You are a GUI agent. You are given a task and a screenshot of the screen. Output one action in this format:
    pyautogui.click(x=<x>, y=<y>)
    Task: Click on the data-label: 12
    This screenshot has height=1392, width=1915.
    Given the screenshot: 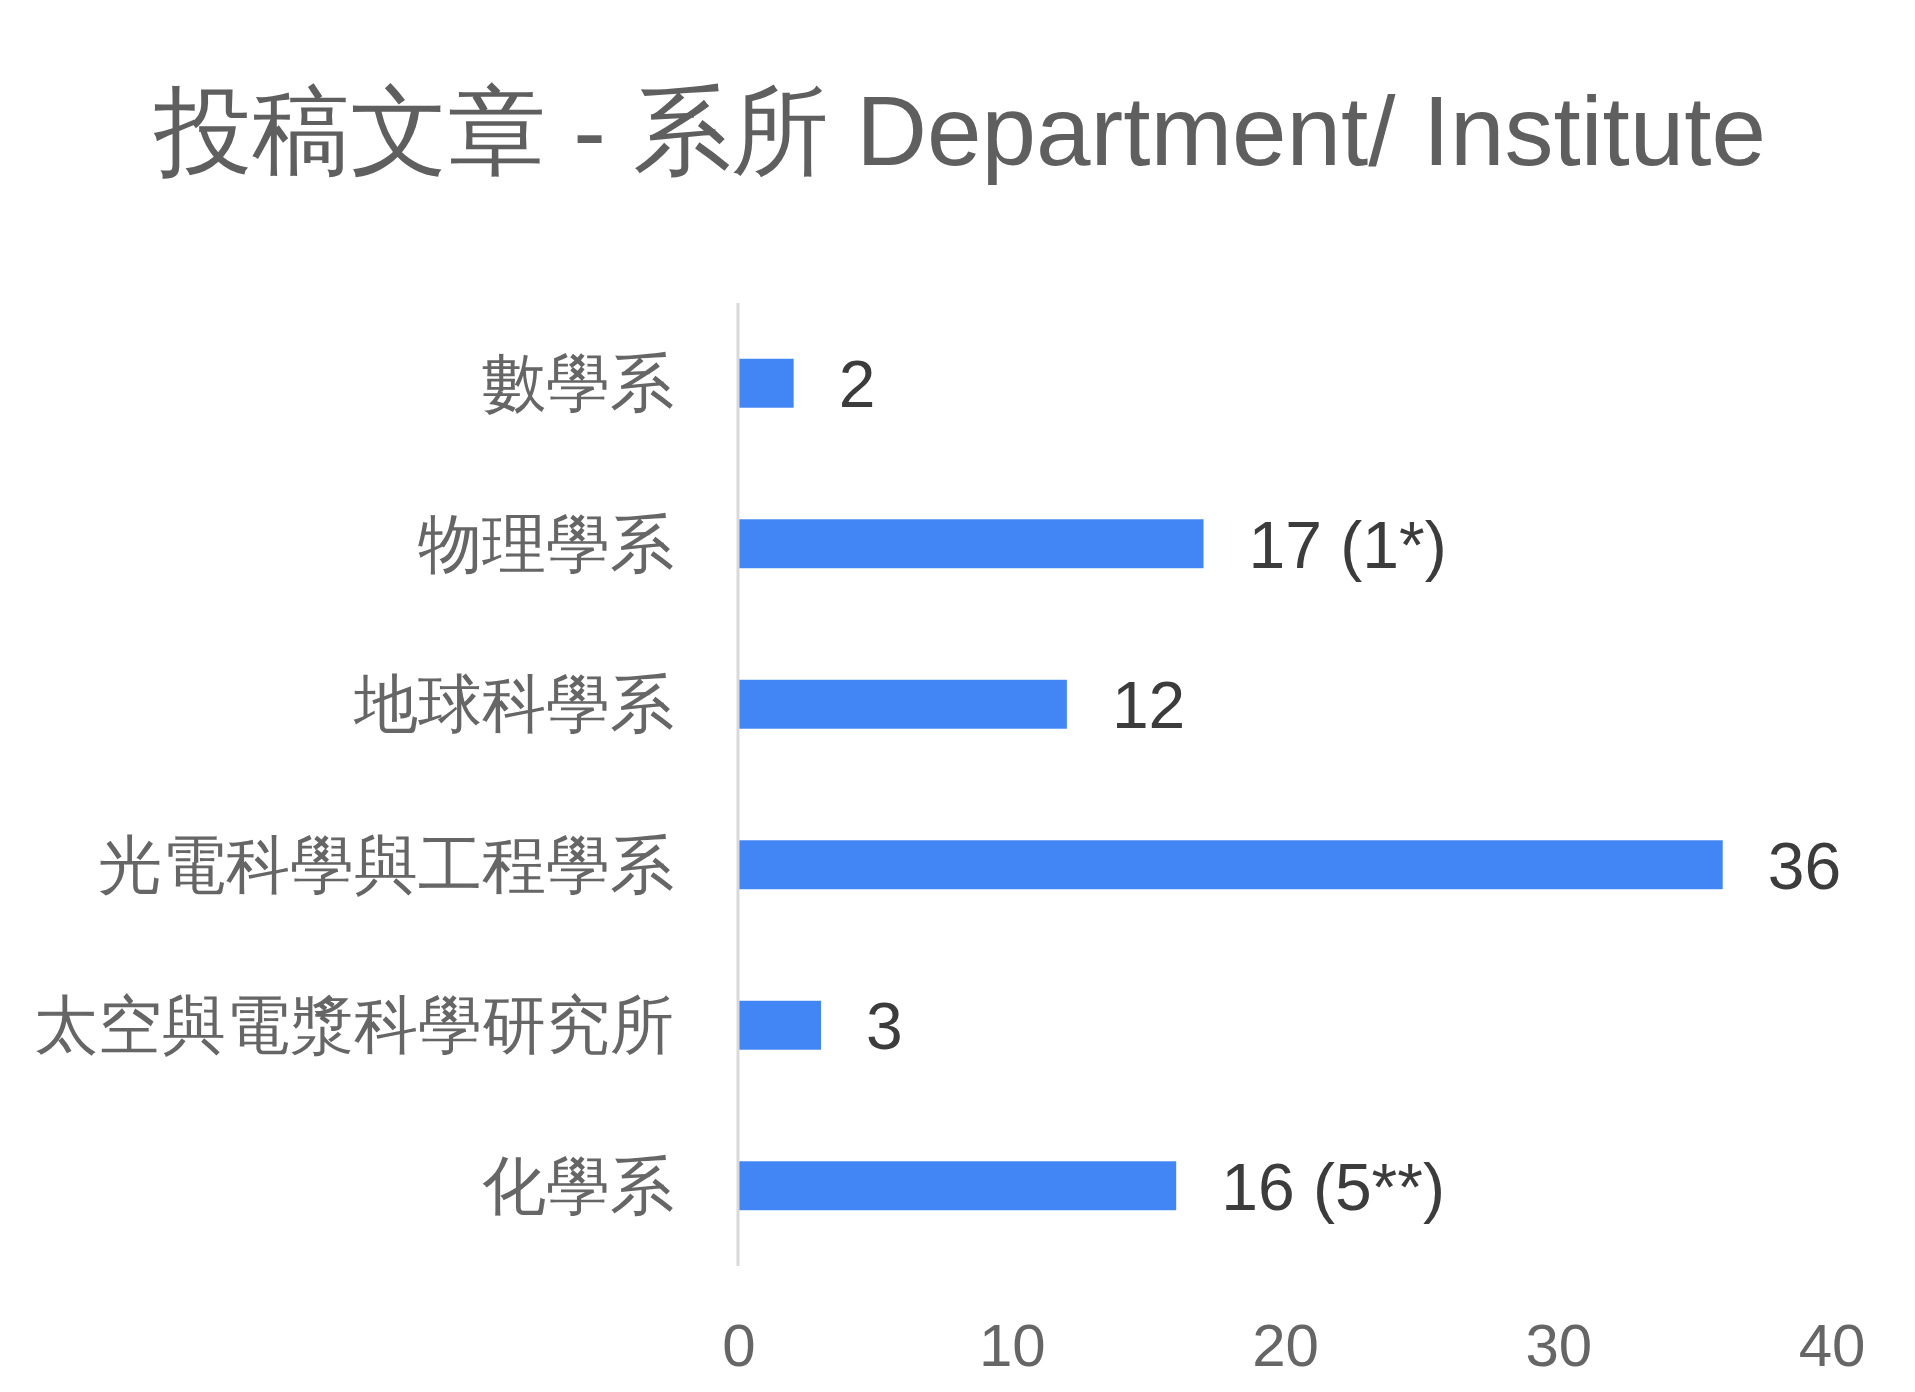 What is the action you would take?
    pyautogui.click(x=1148, y=705)
    